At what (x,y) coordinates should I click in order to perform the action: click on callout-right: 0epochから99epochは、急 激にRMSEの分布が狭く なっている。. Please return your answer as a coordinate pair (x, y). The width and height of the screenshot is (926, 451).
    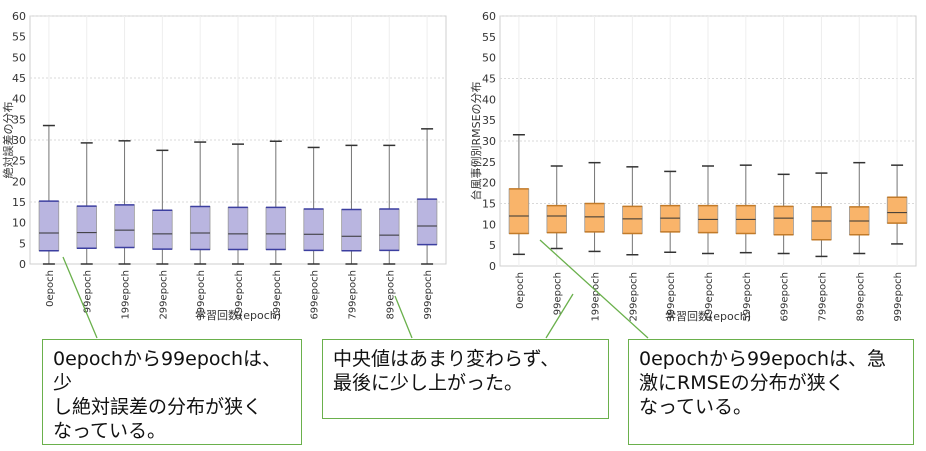
    Looking at the image, I should click on (771, 392).